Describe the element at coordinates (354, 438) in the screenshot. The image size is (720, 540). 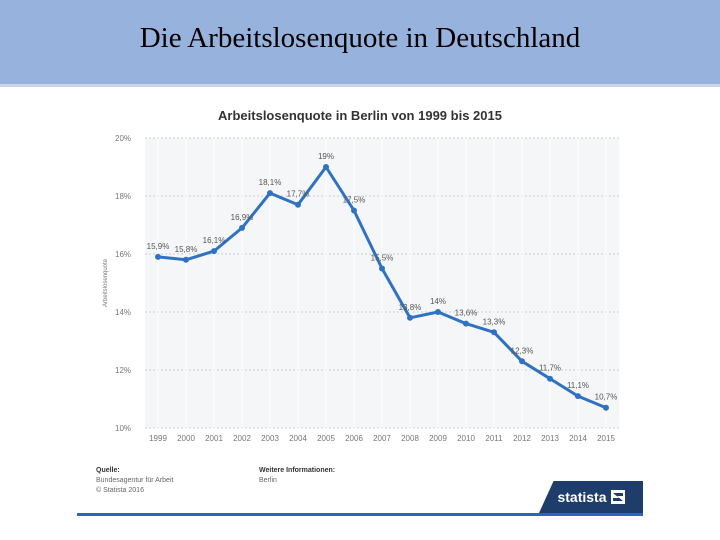
I see `x-tick-label: 2006` at that location.